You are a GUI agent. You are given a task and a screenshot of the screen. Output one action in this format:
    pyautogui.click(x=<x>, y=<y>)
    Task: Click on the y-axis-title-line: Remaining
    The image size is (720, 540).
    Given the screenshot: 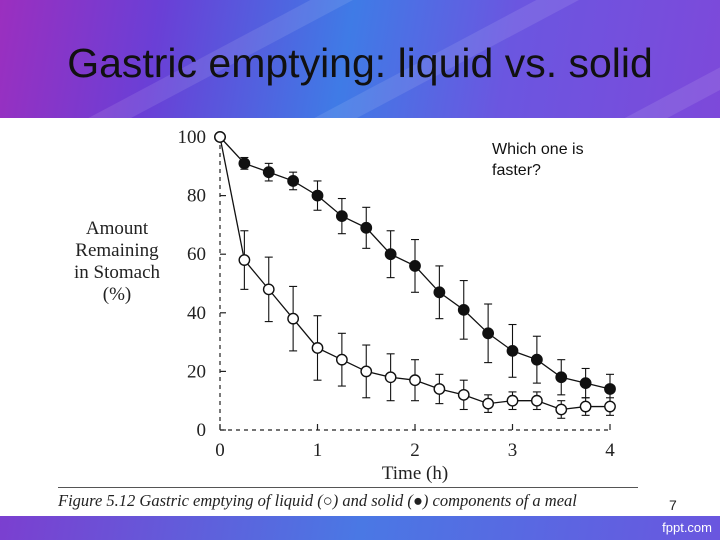 What is the action you would take?
    pyautogui.click(x=117, y=250)
    